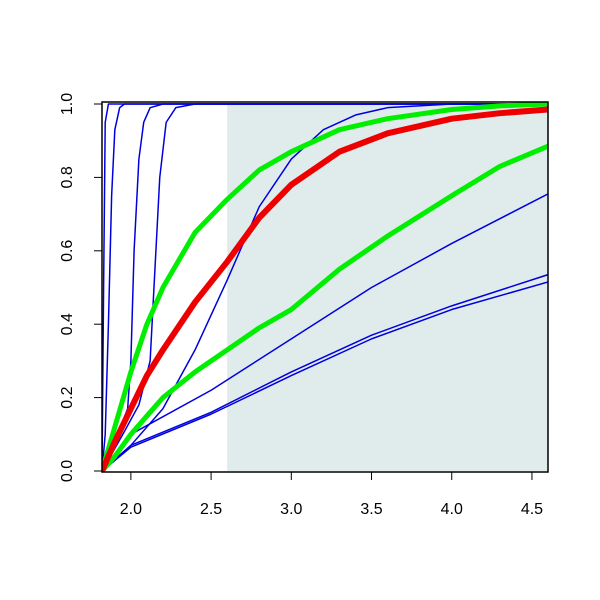 The image size is (600, 600). I want to click on y-tick-label: 1.0, so click(67, 104).